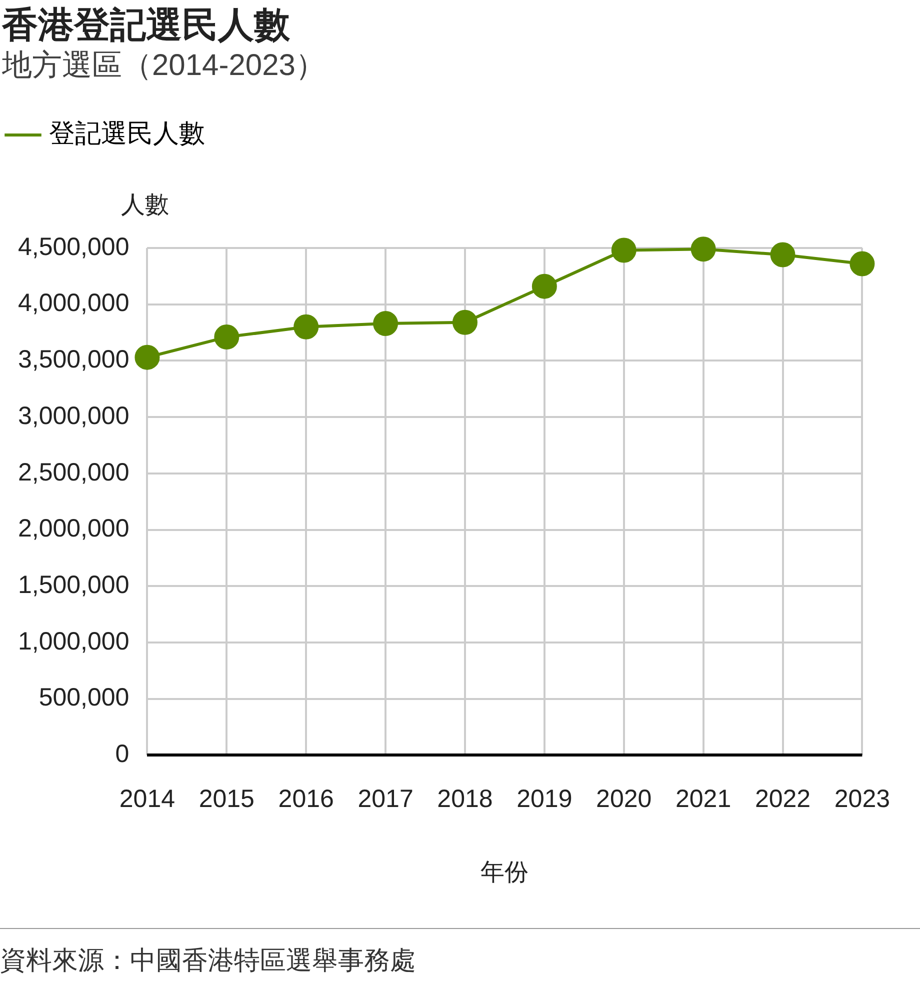  Describe the element at coordinates (147, 799) in the screenshot. I see `x-tick-label: 2014` at that location.